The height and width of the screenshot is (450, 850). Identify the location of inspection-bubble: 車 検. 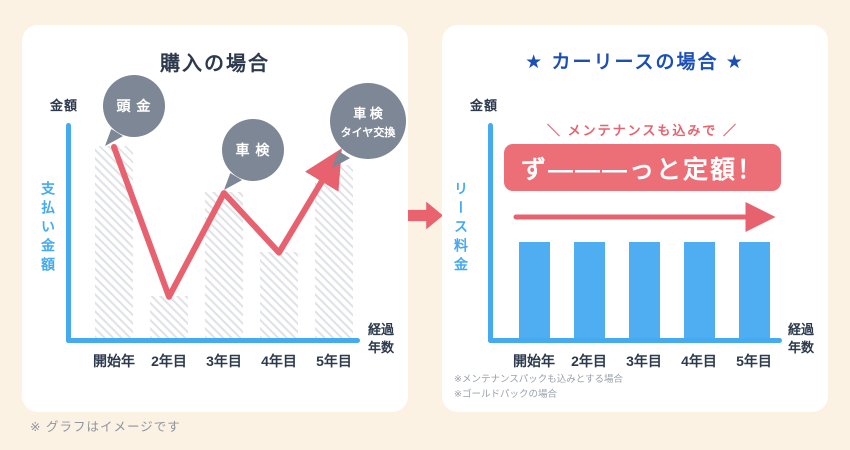
(253, 154).